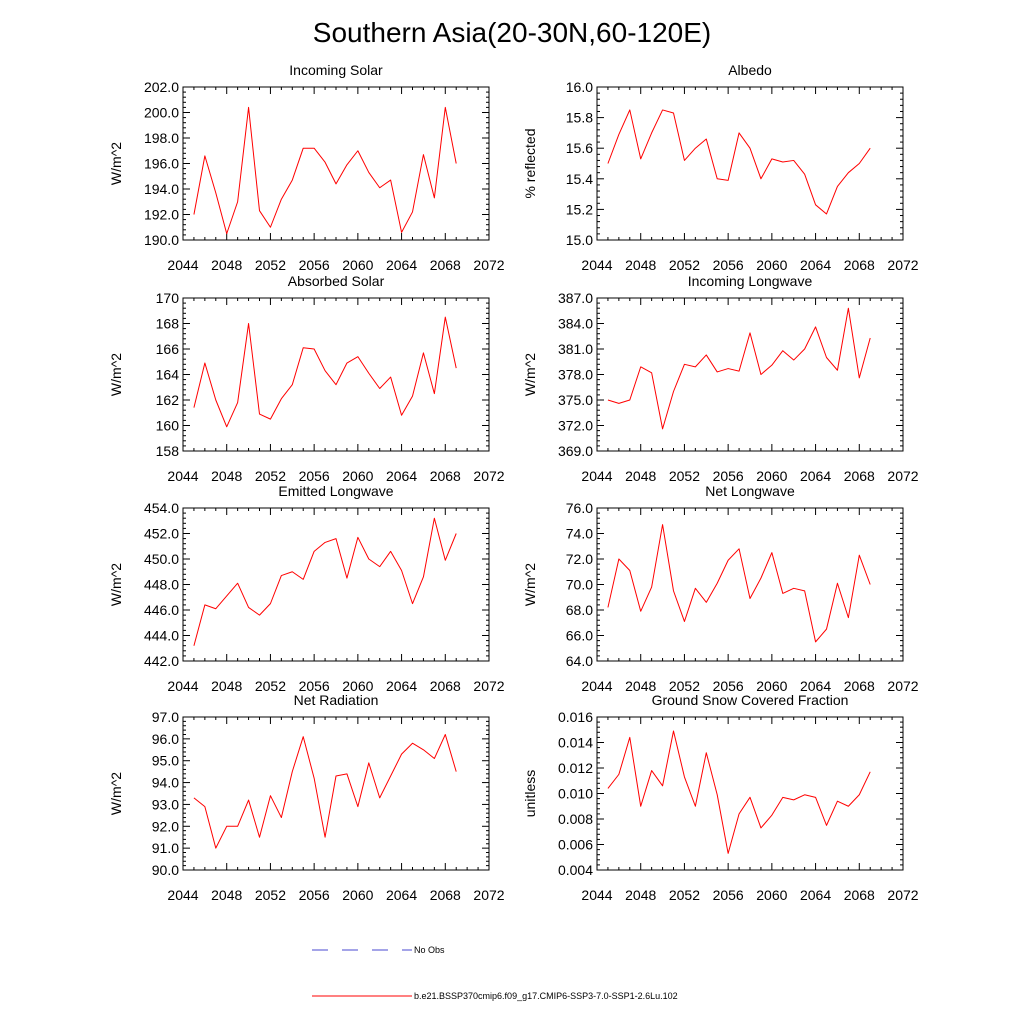  Describe the element at coordinates (575, 298) in the screenshot. I see `chart-incoming-longwave-y-tick-label: 387.0` at that location.